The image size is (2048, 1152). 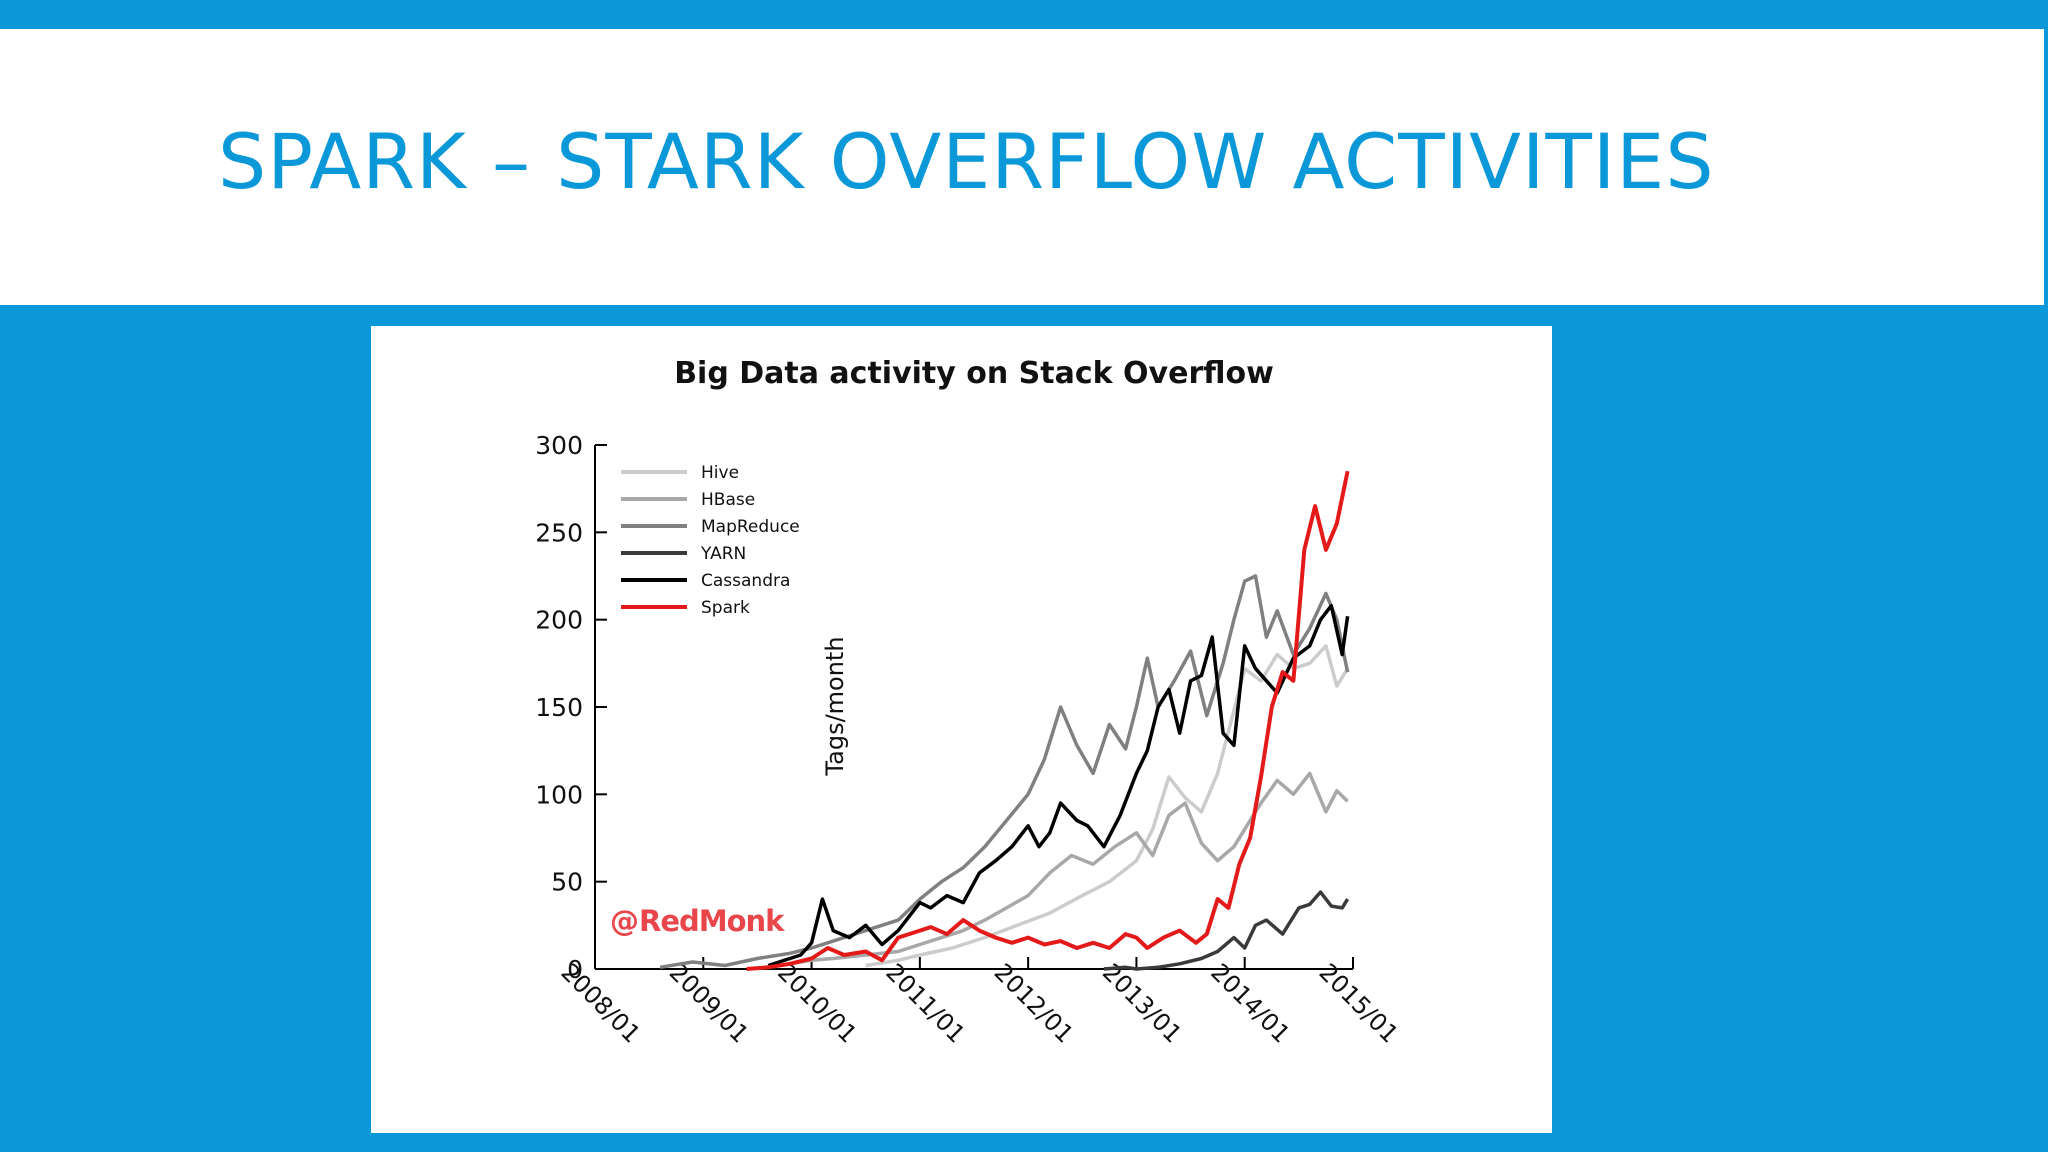 I want to click on series-line-spark, so click(x=1048, y=720).